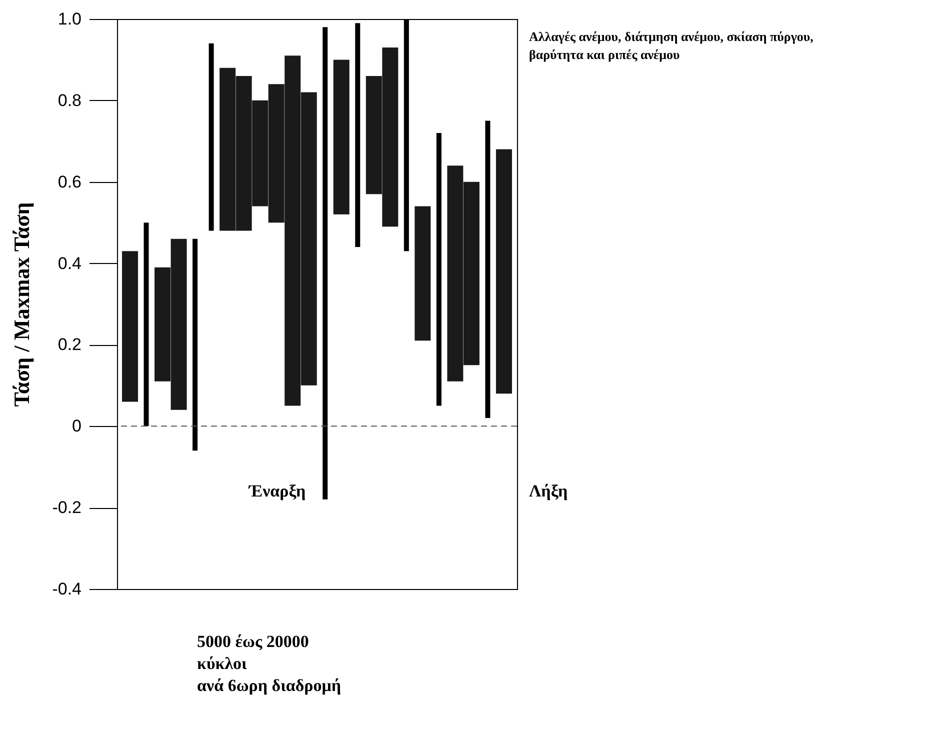  Describe the element at coordinates (269, 663) in the screenshot. I see `text: 5000 έως 20000 κύκλοι ανά 6ωρη διαδρομή` at that location.